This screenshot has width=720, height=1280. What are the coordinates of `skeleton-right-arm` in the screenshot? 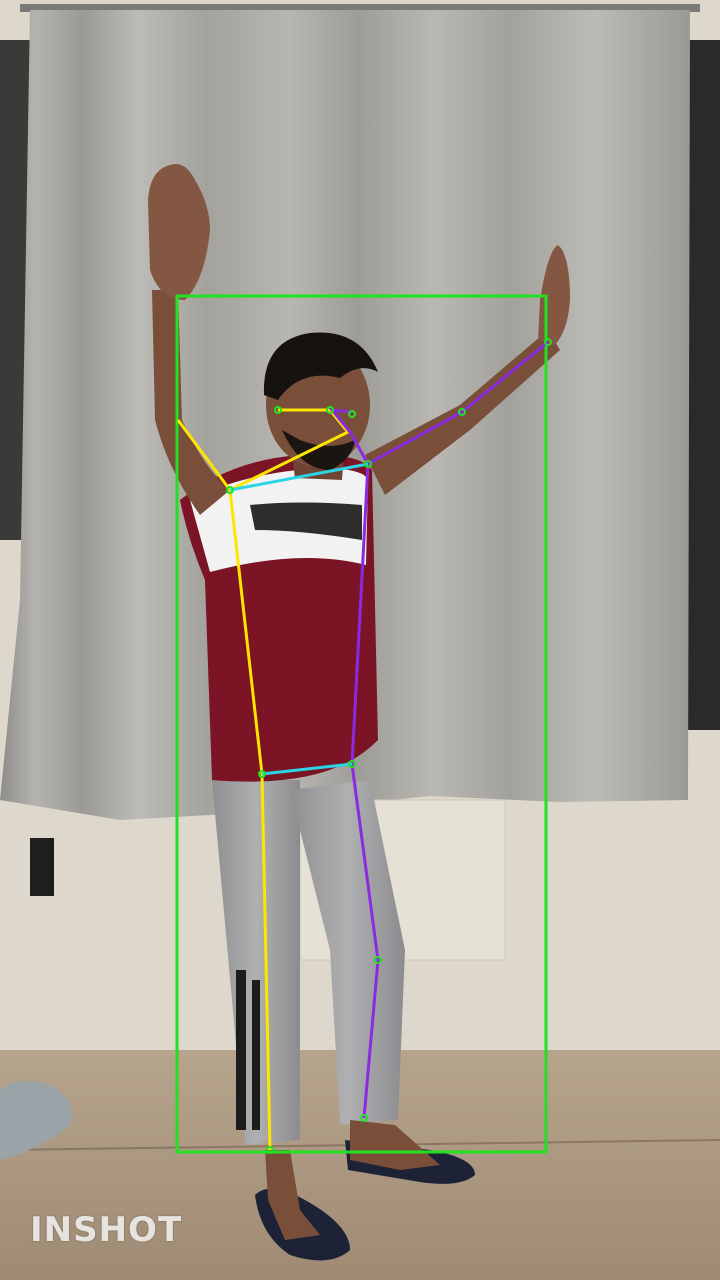 It's located at (438, 403).